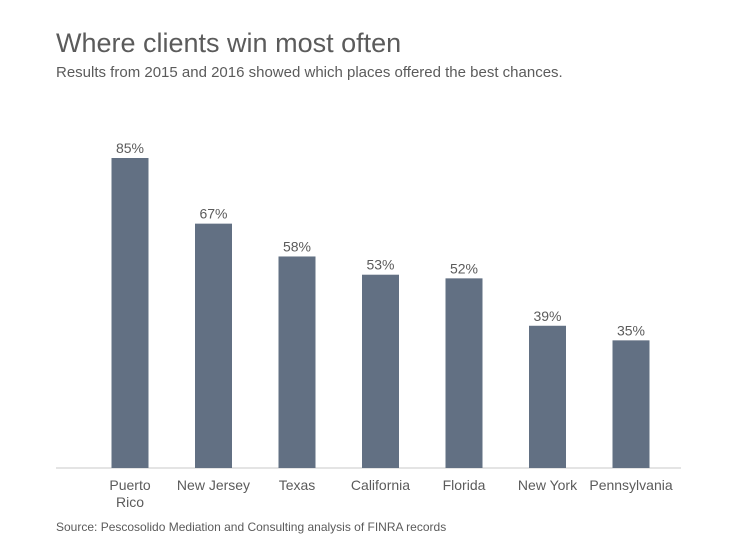 This screenshot has height=550, width=748. I want to click on value-label-5: 39%, so click(547, 316).